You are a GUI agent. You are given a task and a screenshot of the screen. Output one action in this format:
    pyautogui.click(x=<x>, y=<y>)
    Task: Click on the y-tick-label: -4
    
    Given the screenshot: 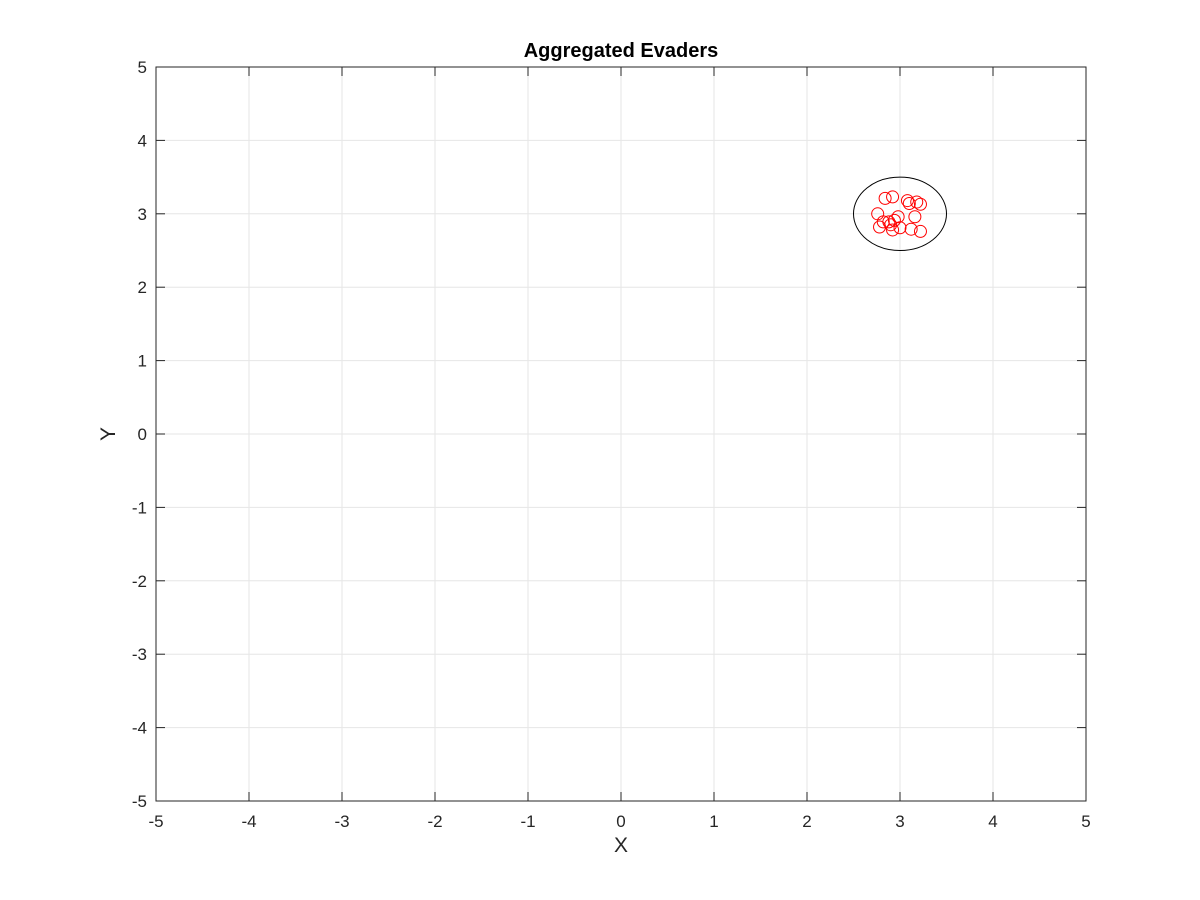 What is the action you would take?
    pyautogui.click(x=139, y=728)
    